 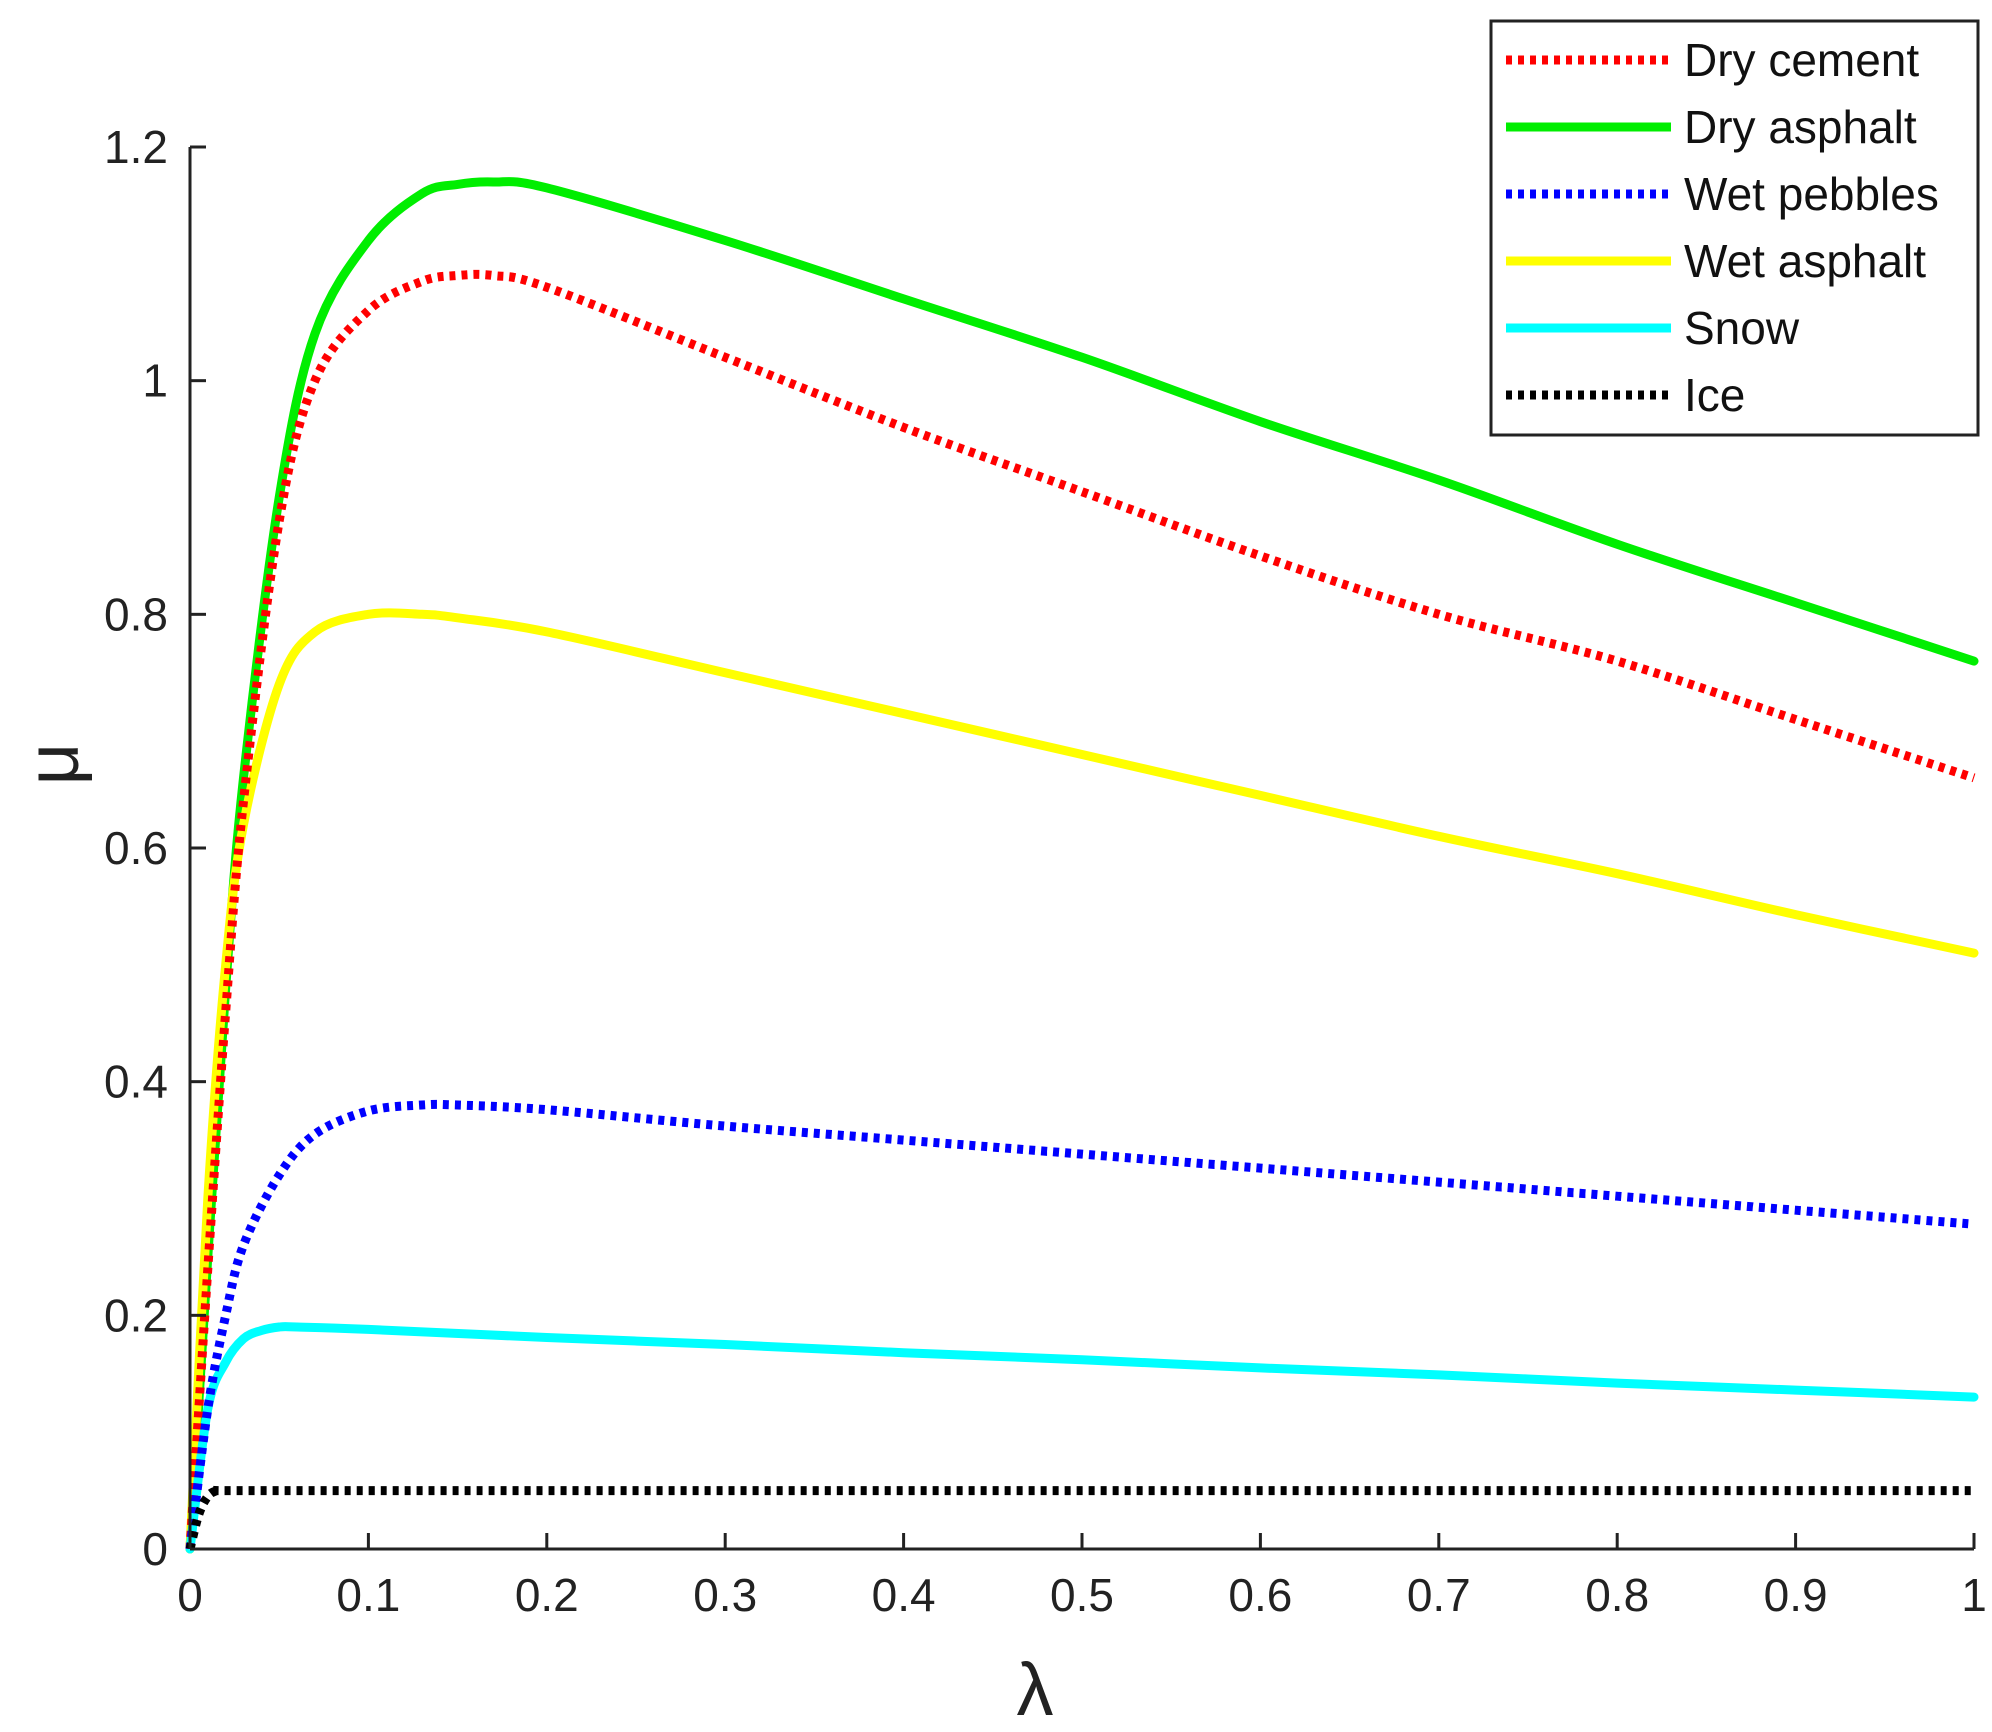 What do you see at coordinates (1082, 1595) in the screenshot?
I see `x-tick-label: 0.5` at bounding box center [1082, 1595].